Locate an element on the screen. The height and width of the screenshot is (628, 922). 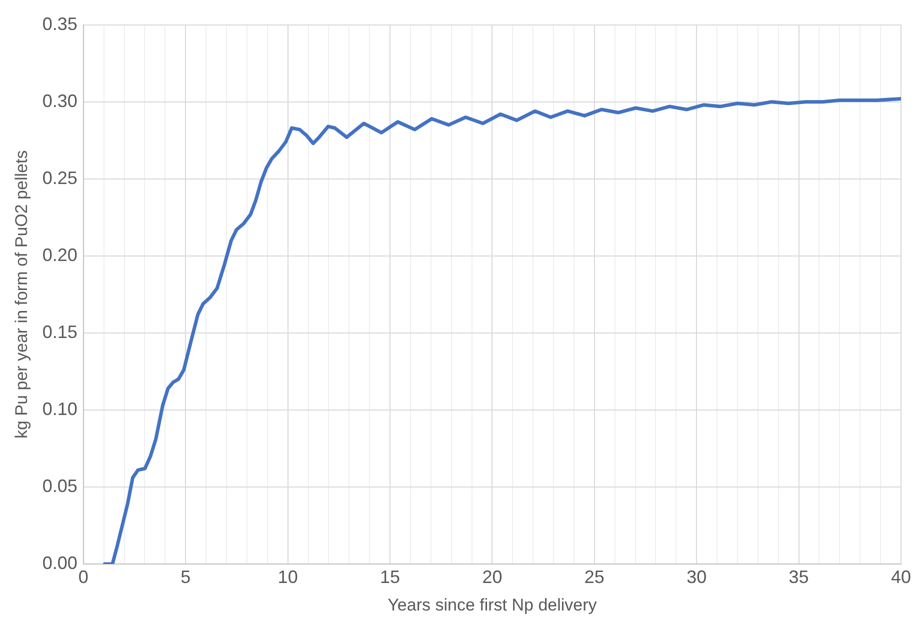
x-tick-label: 10 is located at coordinates (288, 576).